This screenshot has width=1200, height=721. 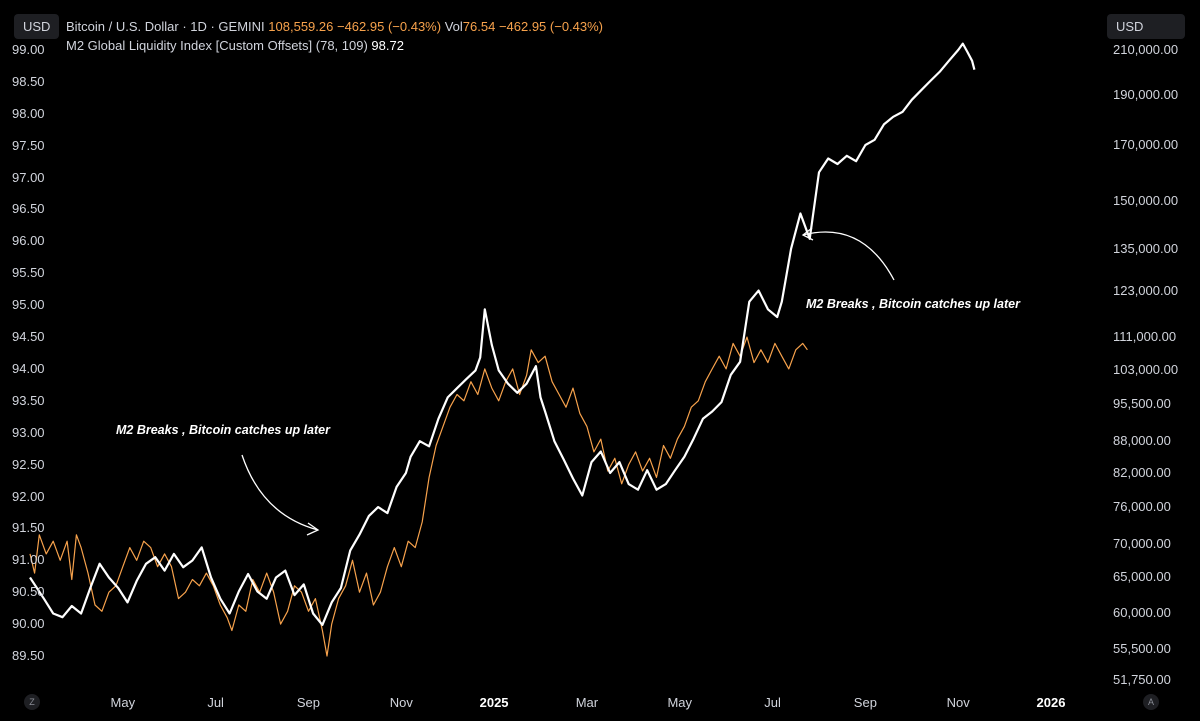 I want to click on right-currency-badge: USD, so click(x=1146, y=26).